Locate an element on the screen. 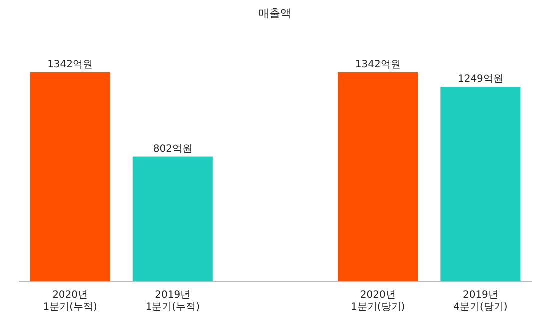 Image resolution: width=550 pixels, height=322 pixels. x-tick-label: 2020년 1분기(누적) is located at coordinates (70, 301).